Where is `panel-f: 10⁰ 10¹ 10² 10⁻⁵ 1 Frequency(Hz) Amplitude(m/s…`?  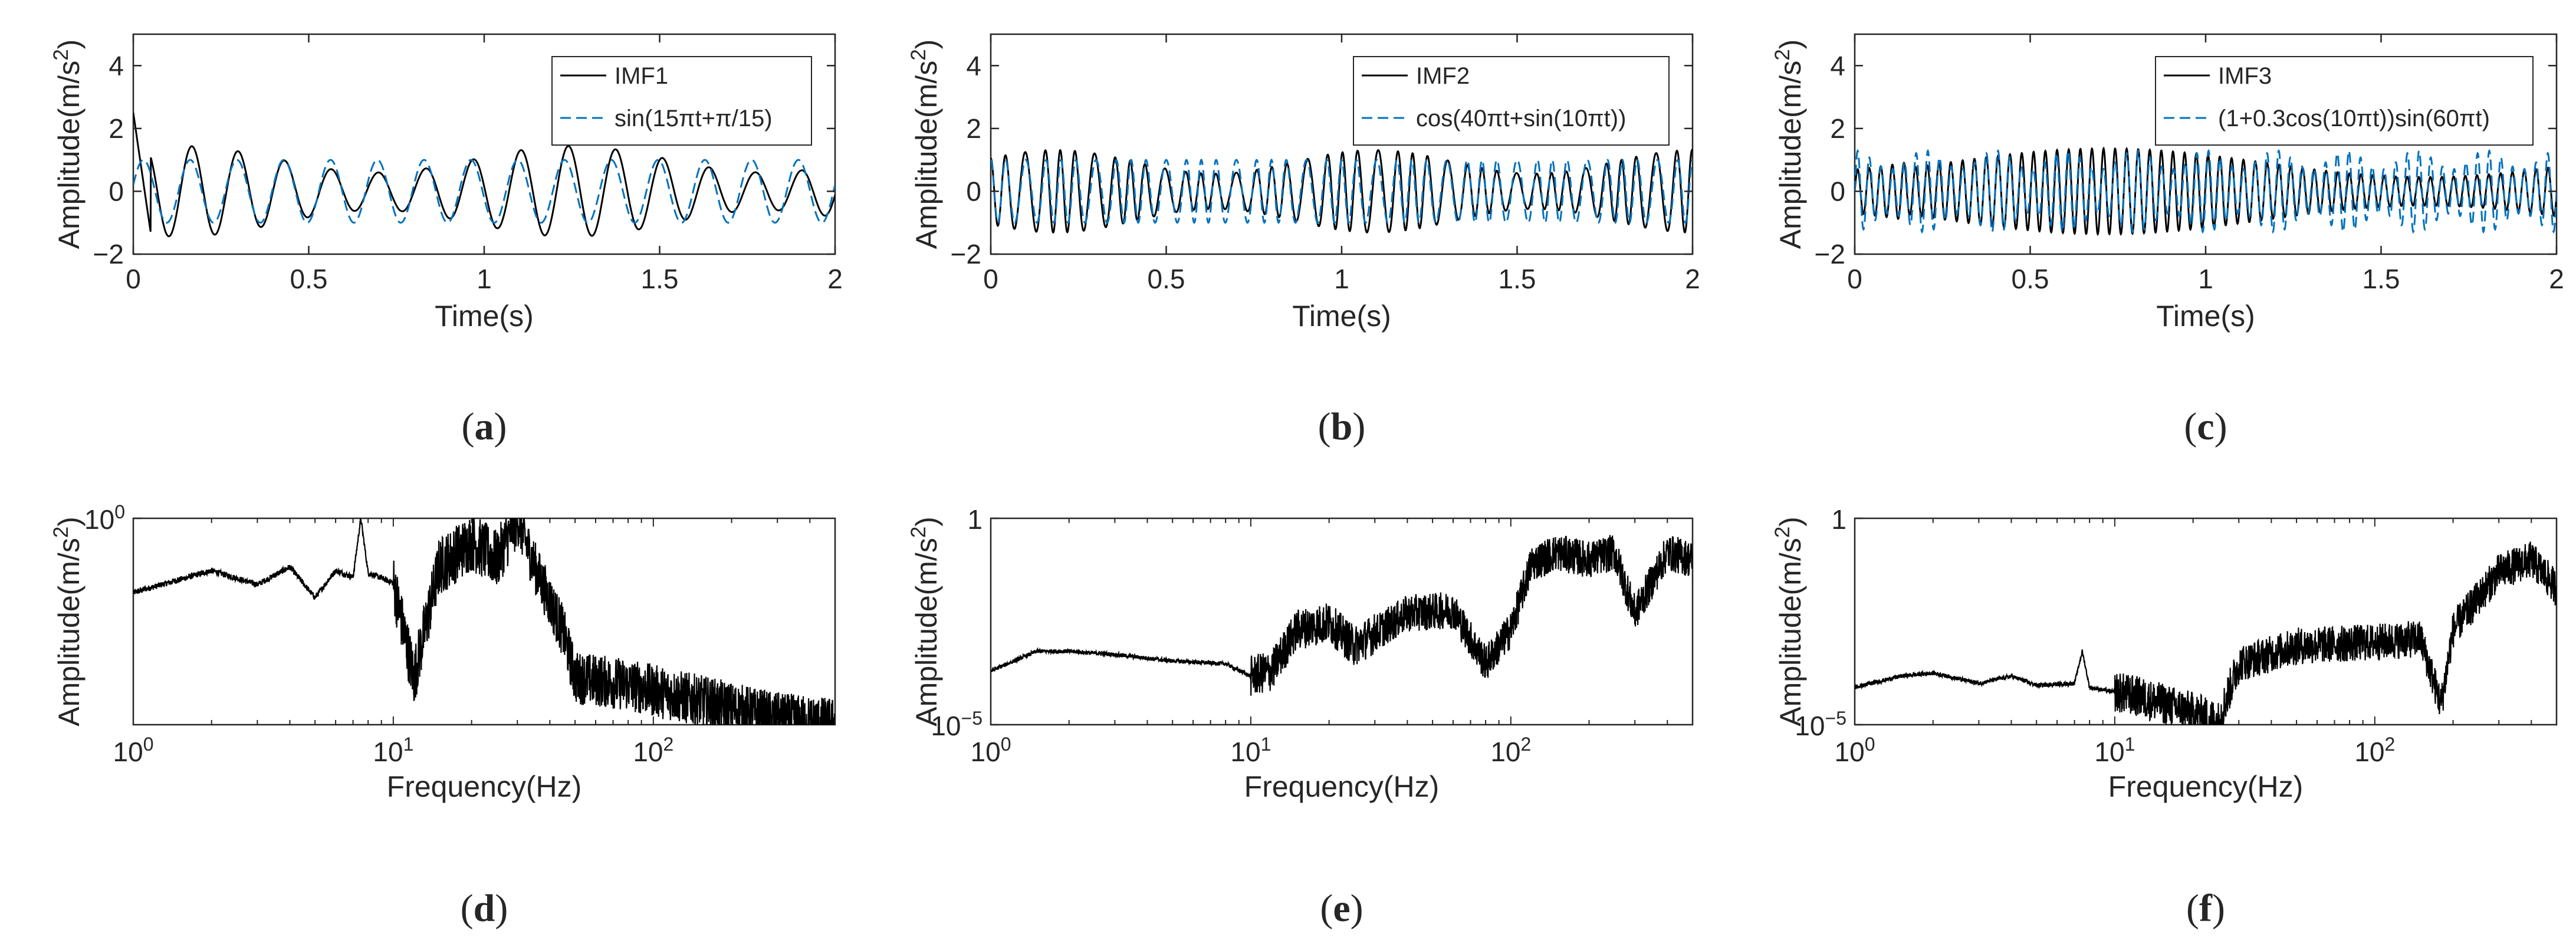 panel-f: 10⁰ 10¹ 10² 10⁻⁵ 1 Frequency(Hz) Amplitude(m/s… is located at coordinates (2164, 717).